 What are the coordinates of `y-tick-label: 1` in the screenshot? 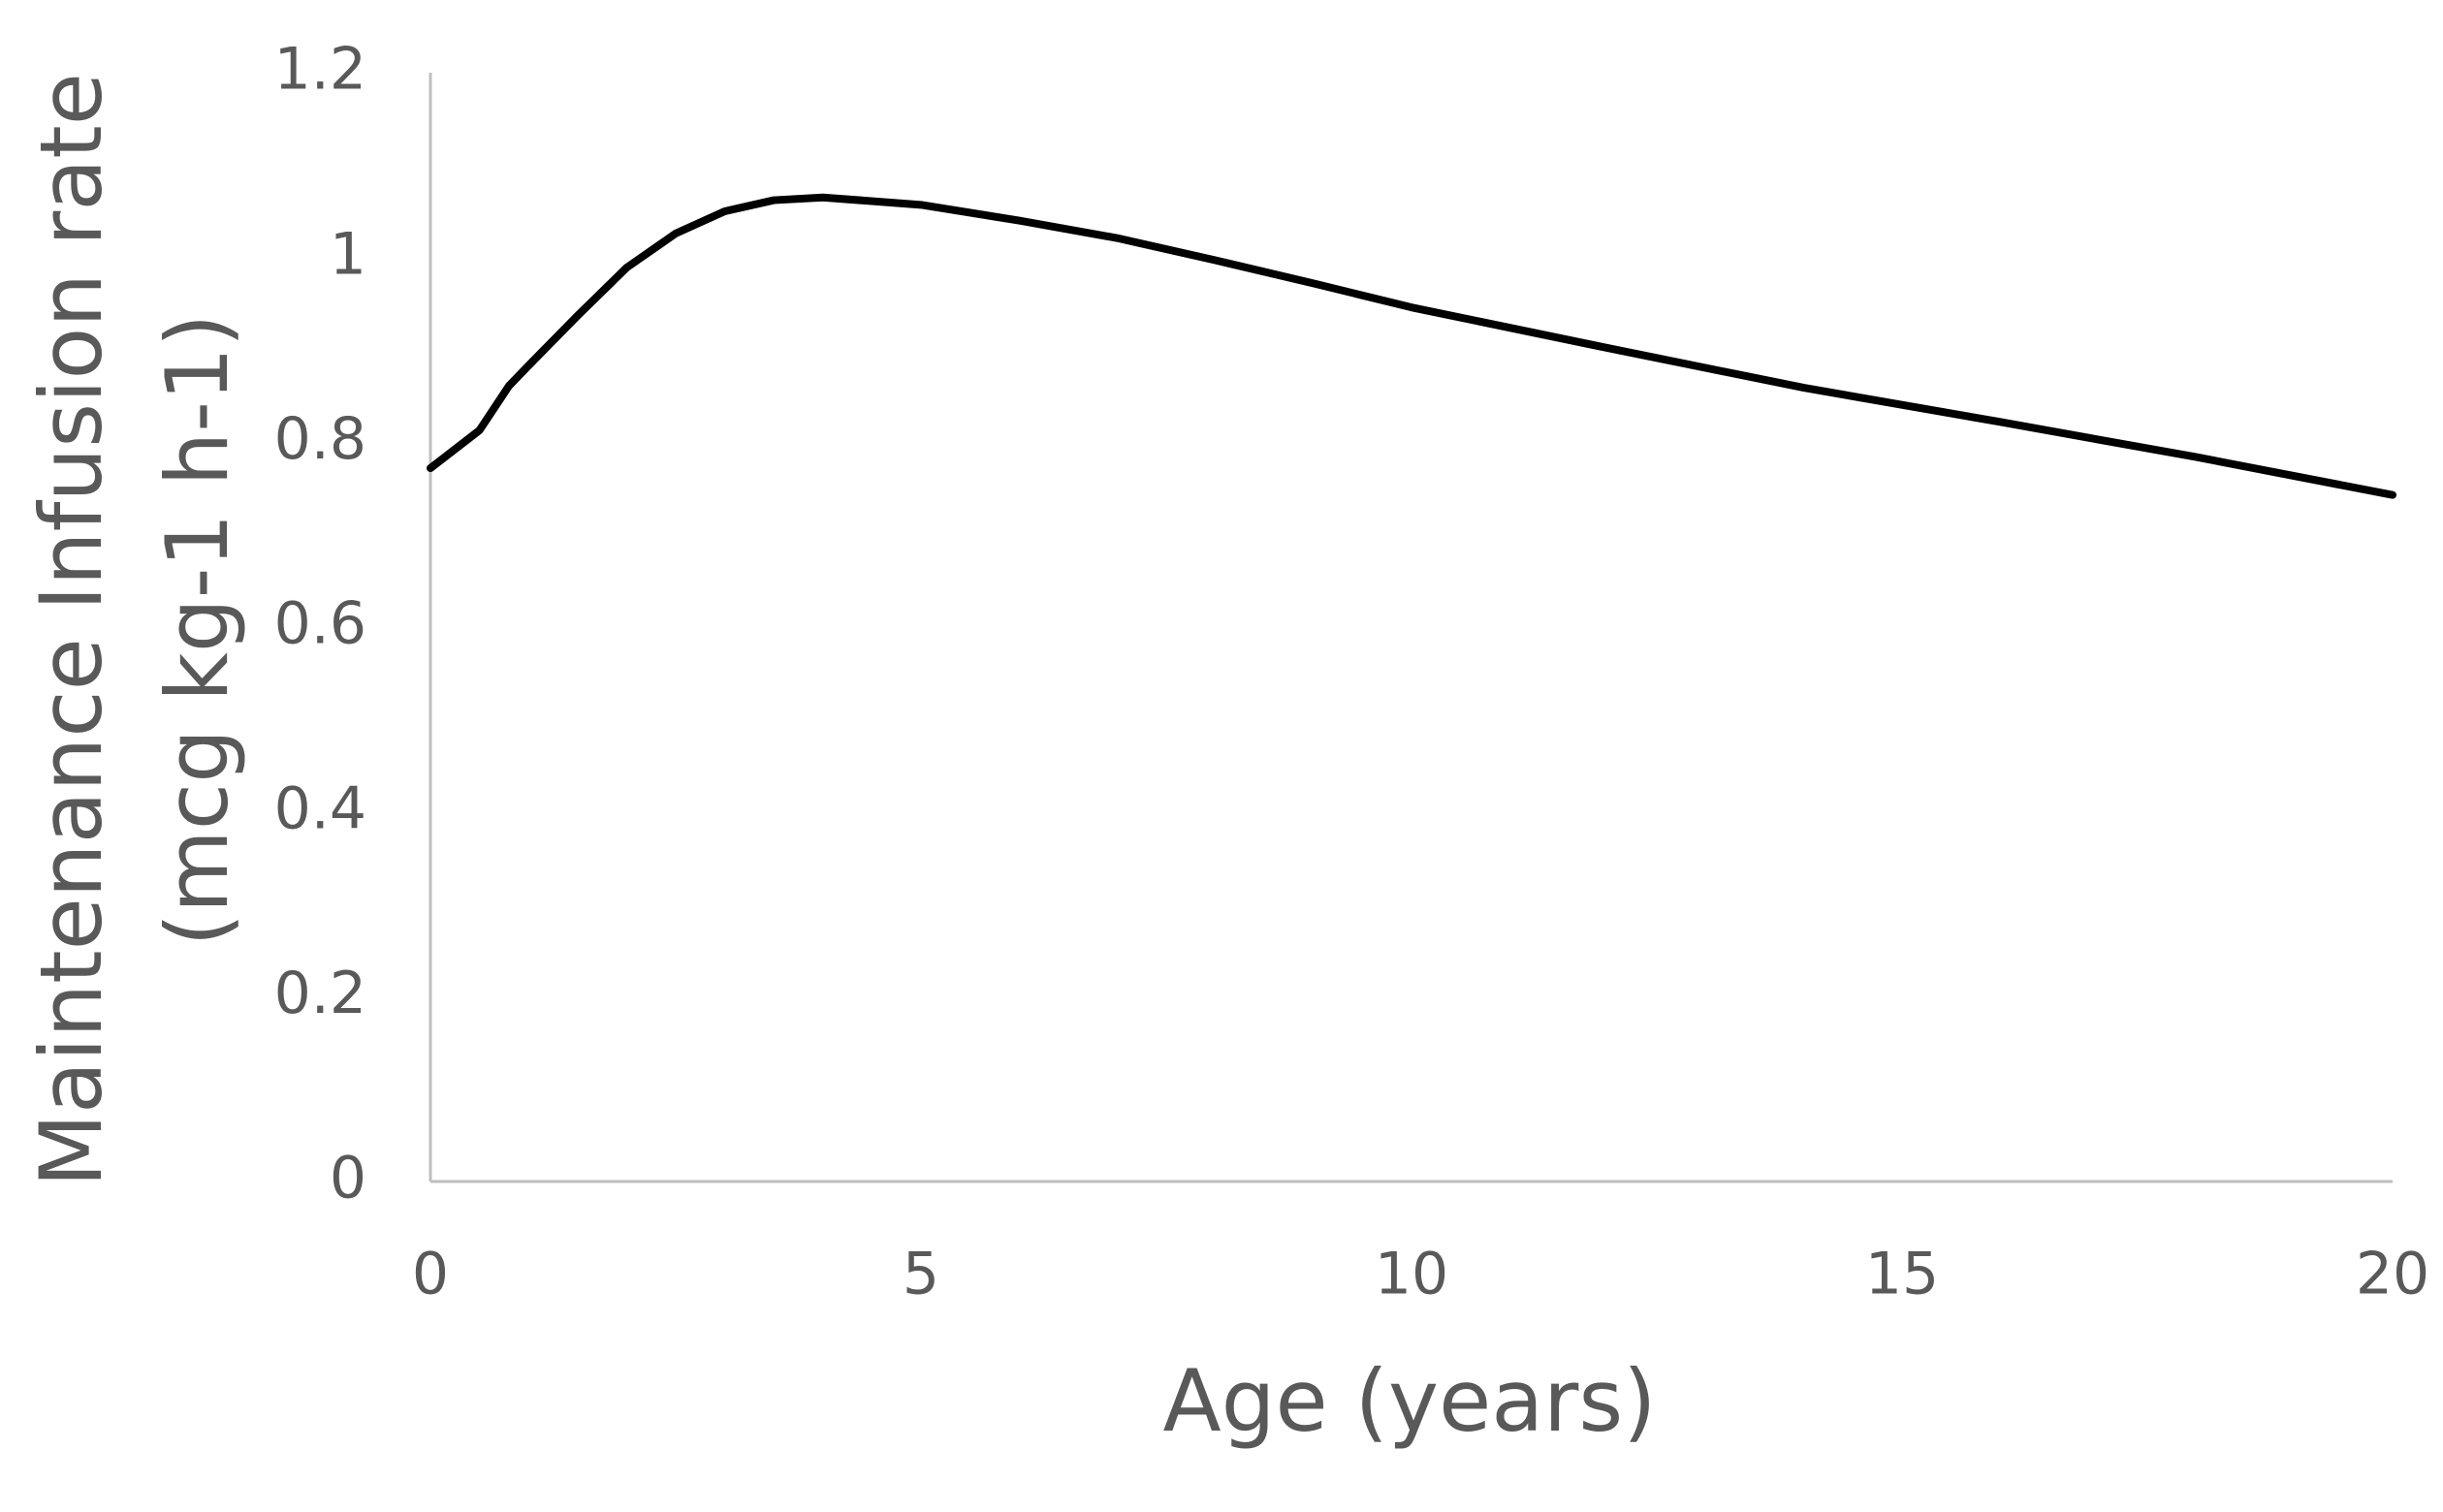 It's located at (348, 254).